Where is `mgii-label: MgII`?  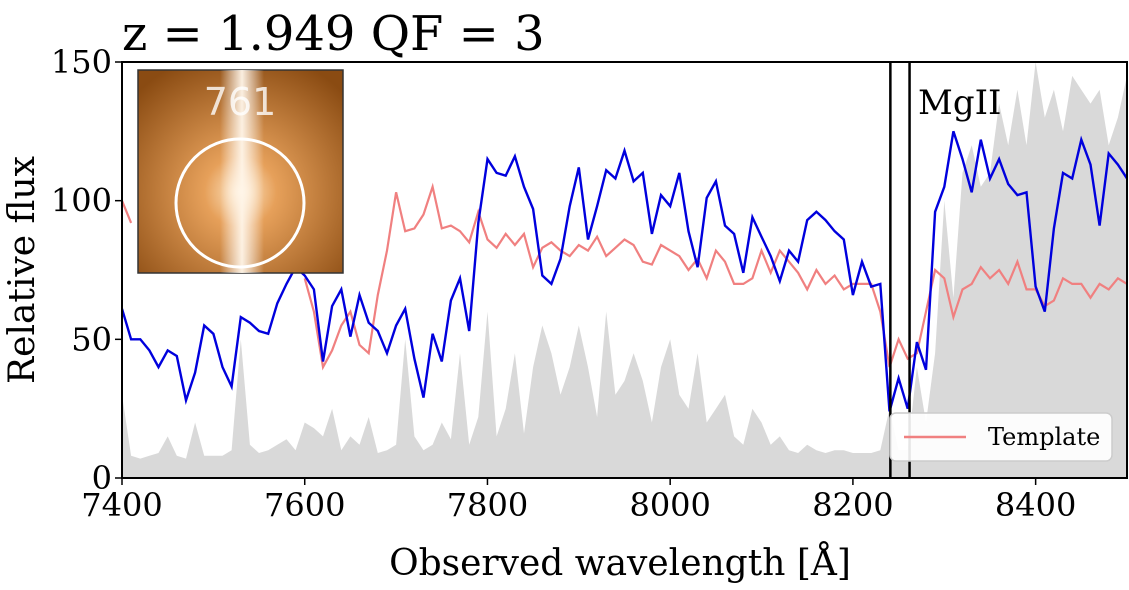
mgii-label: MgII is located at coordinates (959, 103).